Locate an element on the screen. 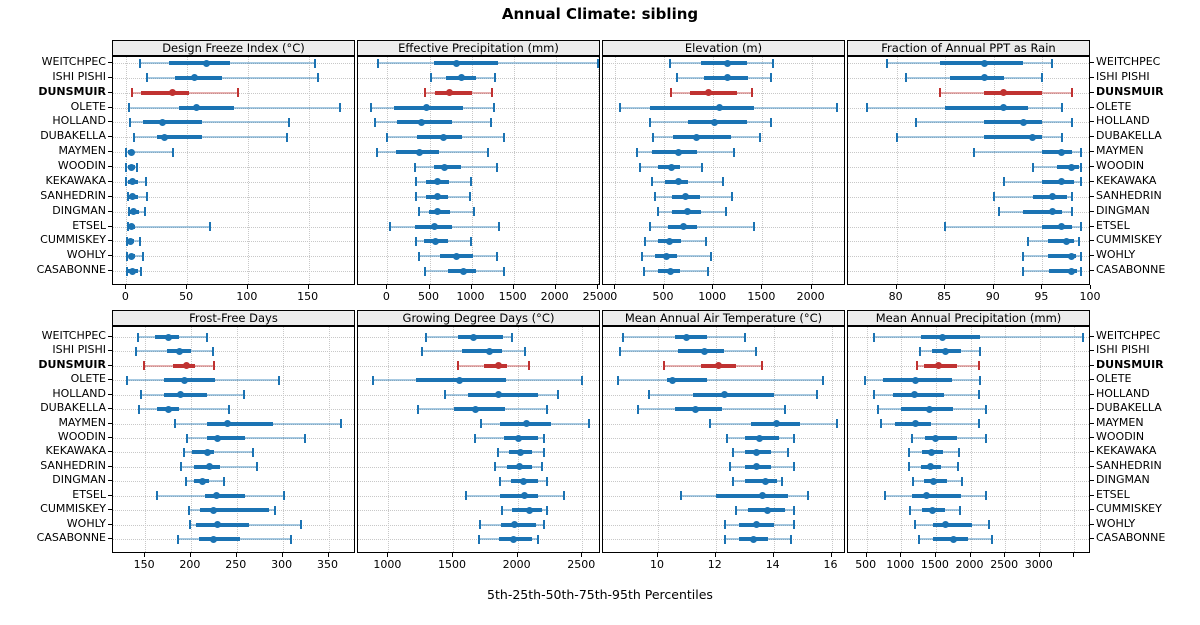  station-label-right: WOODIN is located at coordinates (1120, 165).